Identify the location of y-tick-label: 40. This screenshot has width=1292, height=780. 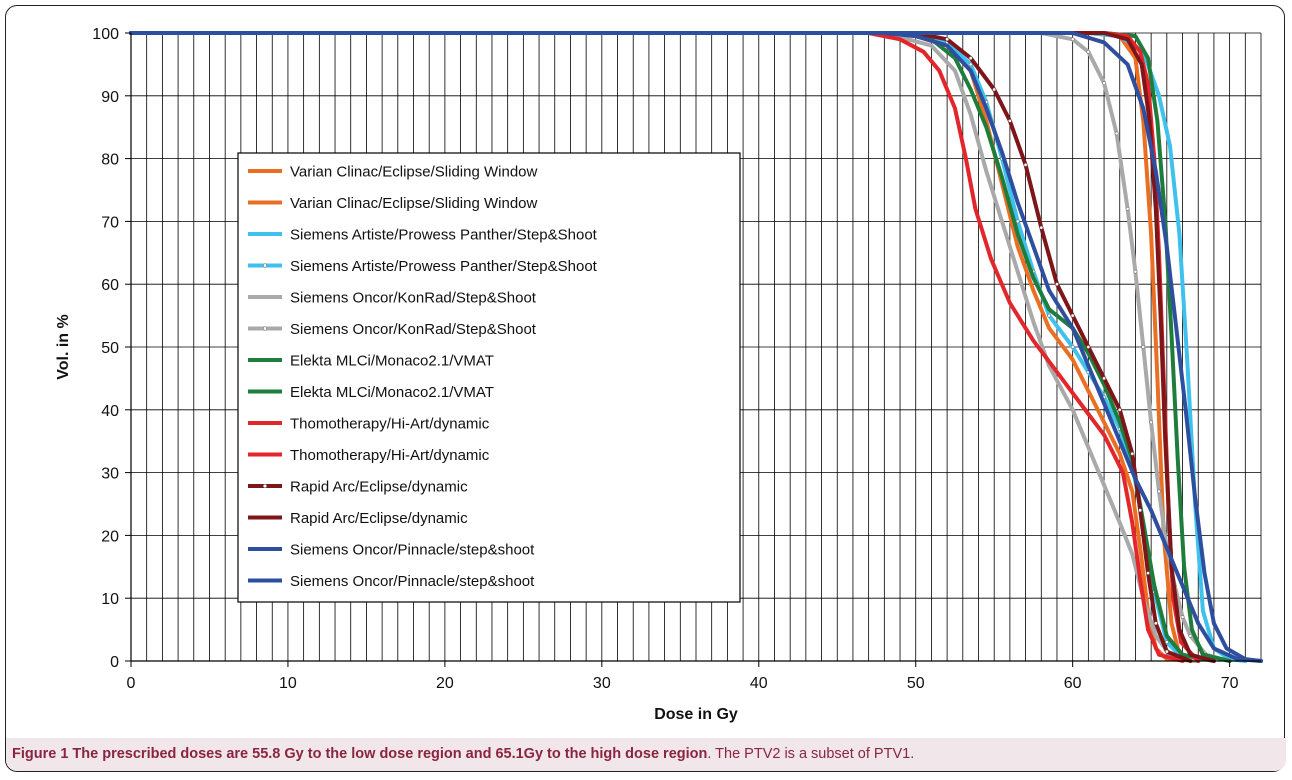
(110, 411).